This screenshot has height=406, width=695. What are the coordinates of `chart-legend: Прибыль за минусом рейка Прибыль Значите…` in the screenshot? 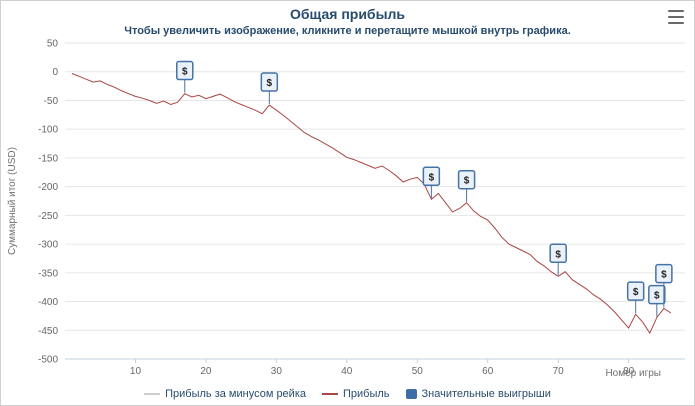 It's located at (347, 394).